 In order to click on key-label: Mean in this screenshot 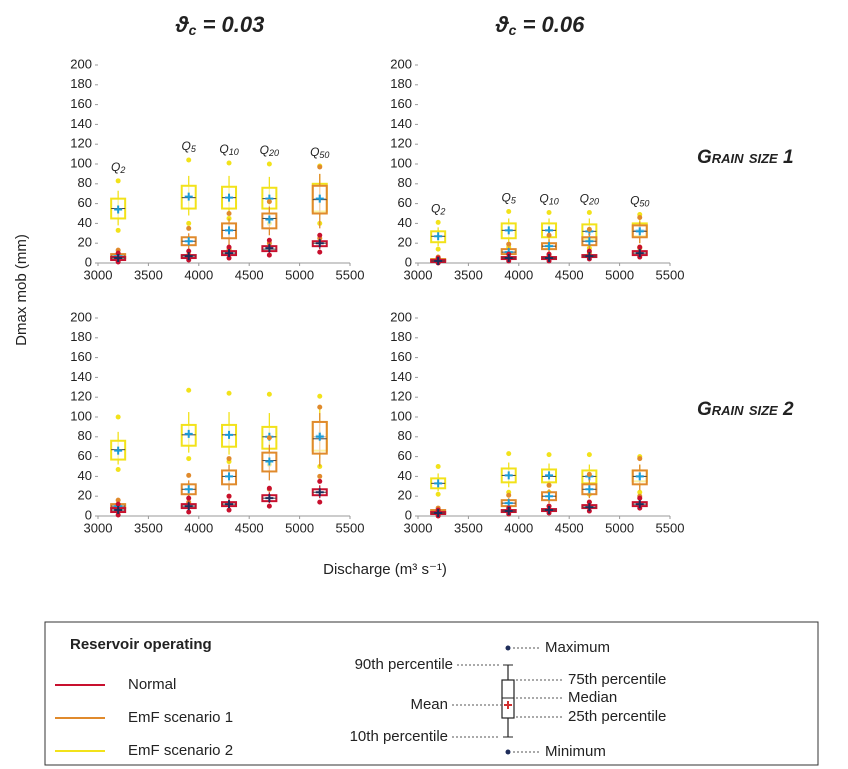, I will do `click(429, 704)`.